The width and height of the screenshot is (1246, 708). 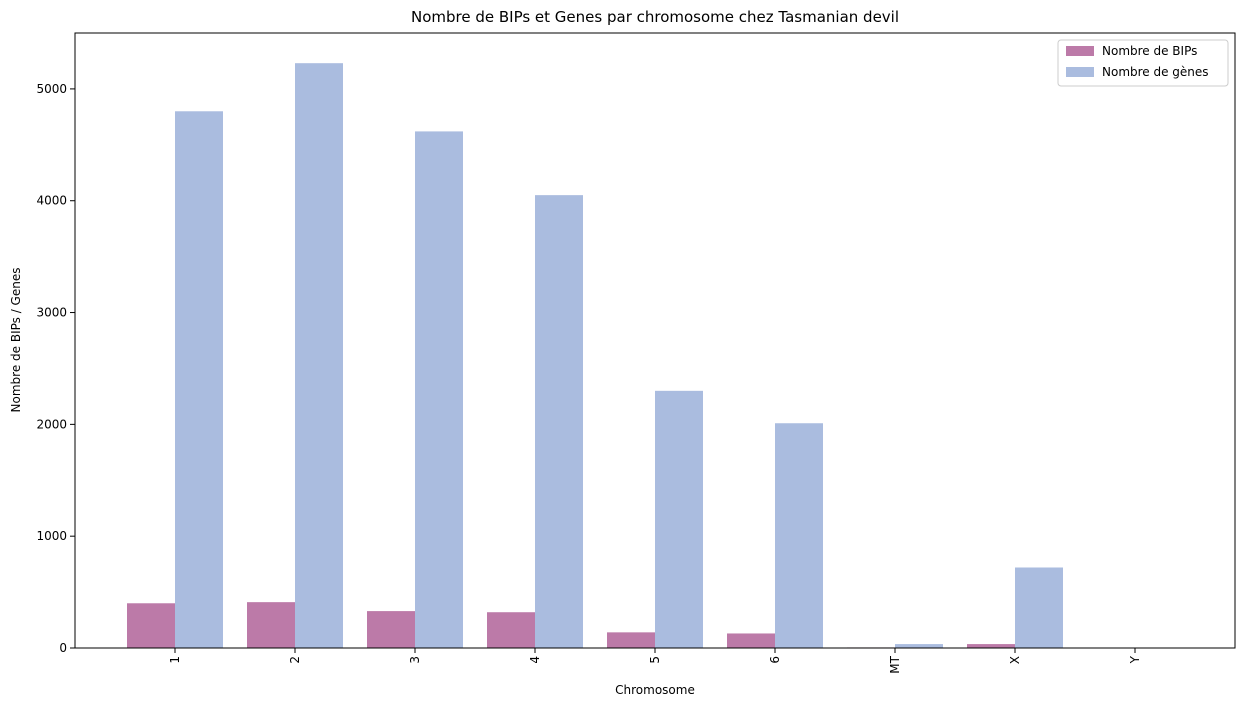 What do you see at coordinates (16, 340) in the screenshot?
I see `y-axis-label: Nombre de BIPs / Genes` at bounding box center [16, 340].